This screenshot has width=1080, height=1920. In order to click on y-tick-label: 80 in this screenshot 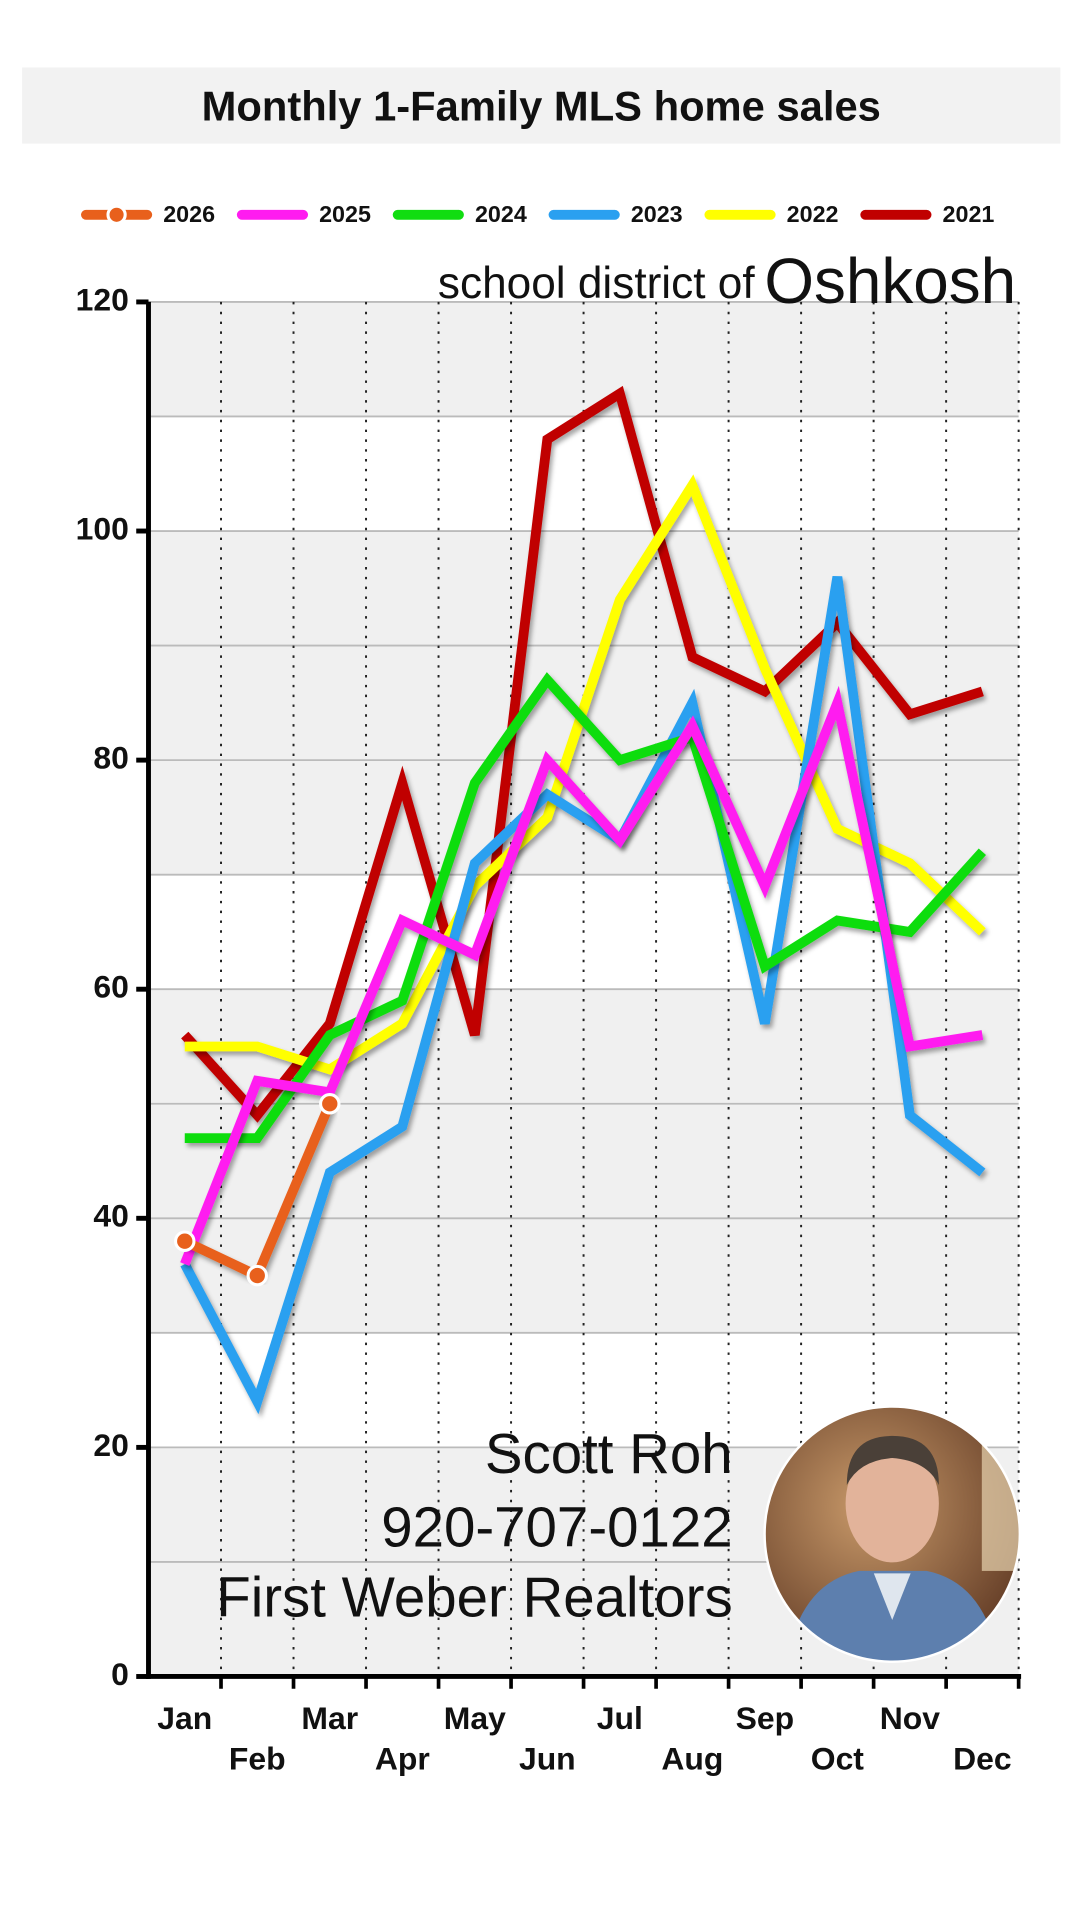, I will do `click(110, 758)`.